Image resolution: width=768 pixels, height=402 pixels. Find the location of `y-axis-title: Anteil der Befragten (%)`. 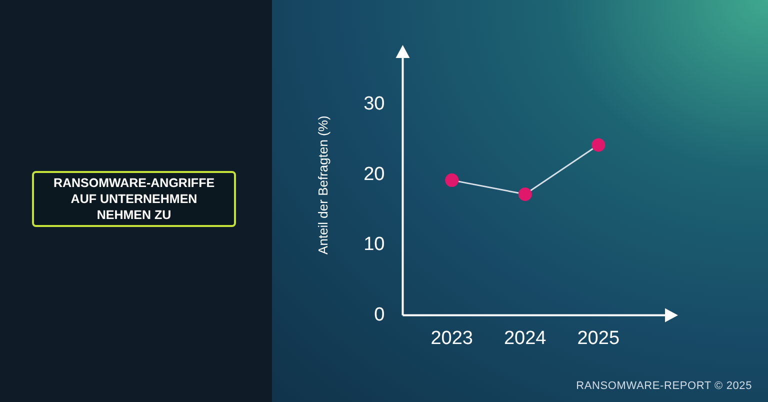

y-axis-title: Anteil der Befragten (%) is located at coordinates (322, 185).